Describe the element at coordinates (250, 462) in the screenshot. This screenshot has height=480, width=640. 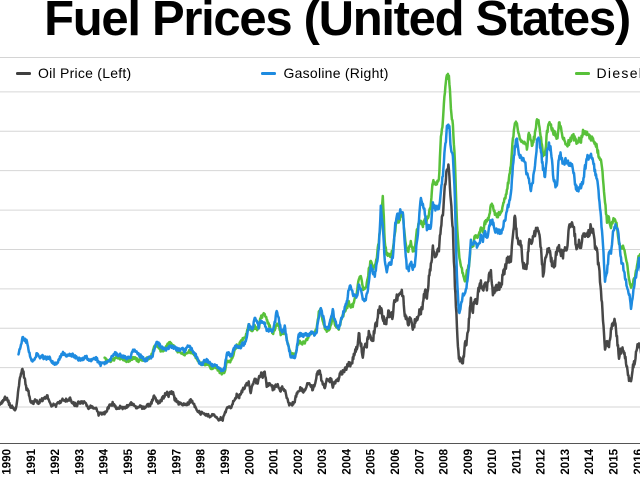
I see `svg-text: 2000` at that location.